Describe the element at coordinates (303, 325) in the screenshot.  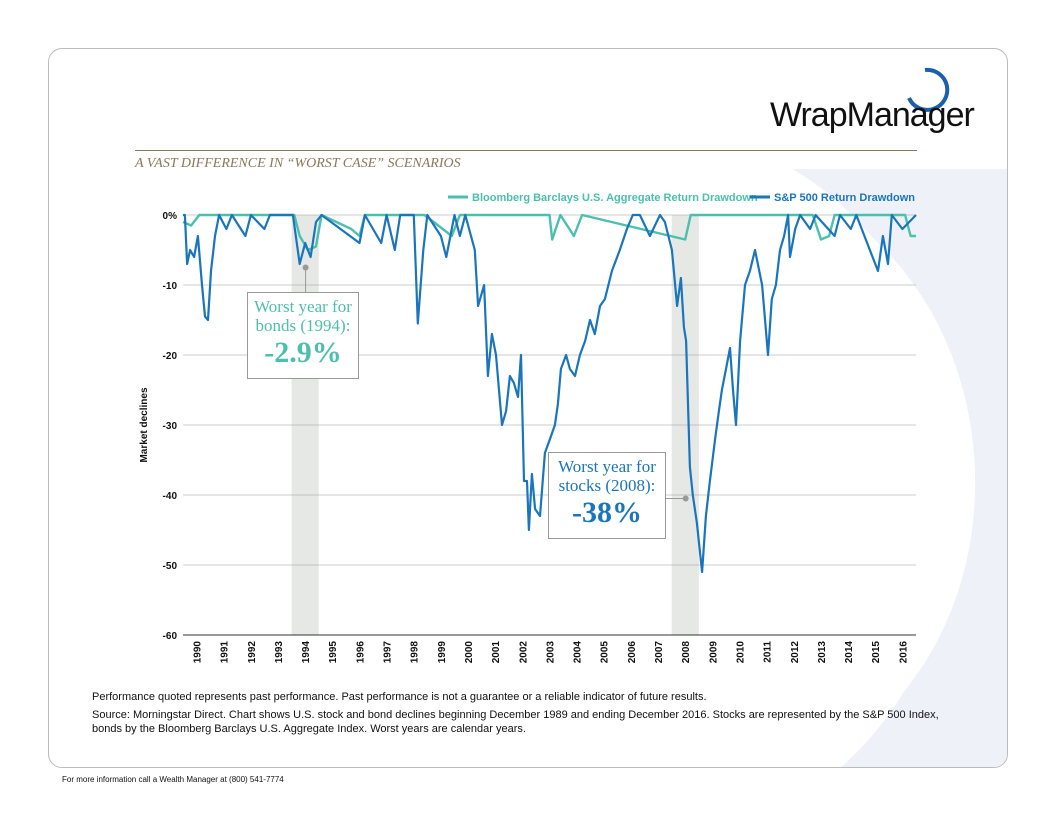
I see `bonds-callout-line2: bonds (1994):` at that location.